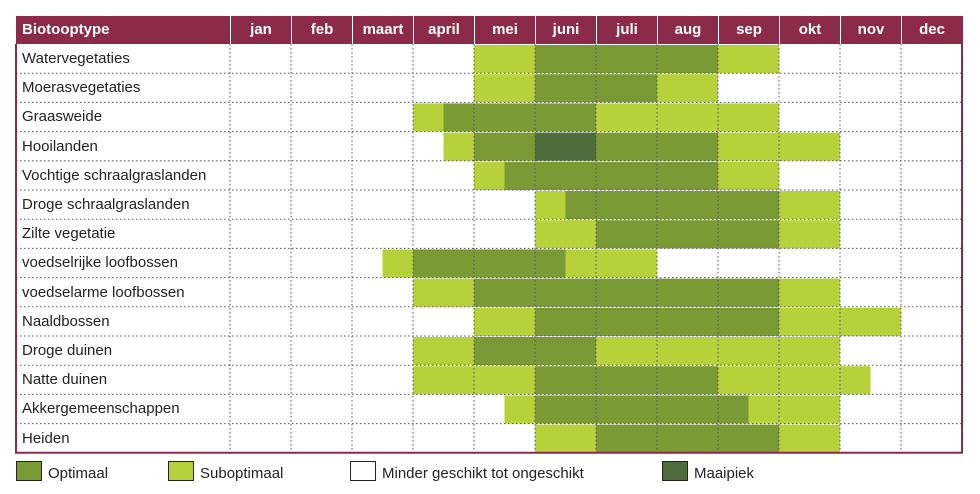  What do you see at coordinates (62, 117) in the screenshot?
I see `row-label: Graasweide` at bounding box center [62, 117].